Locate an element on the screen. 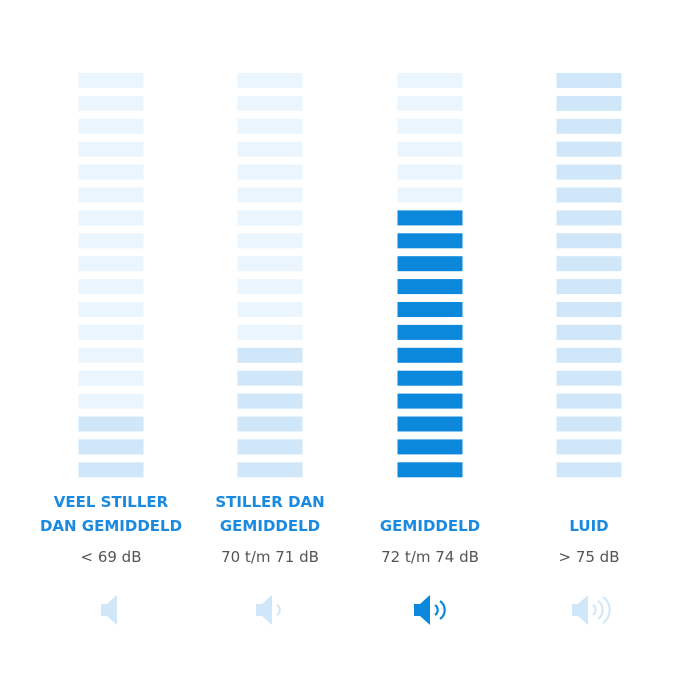 The width and height of the screenshot is (700, 700). column-label: STILLER DAN is located at coordinates (269, 502).